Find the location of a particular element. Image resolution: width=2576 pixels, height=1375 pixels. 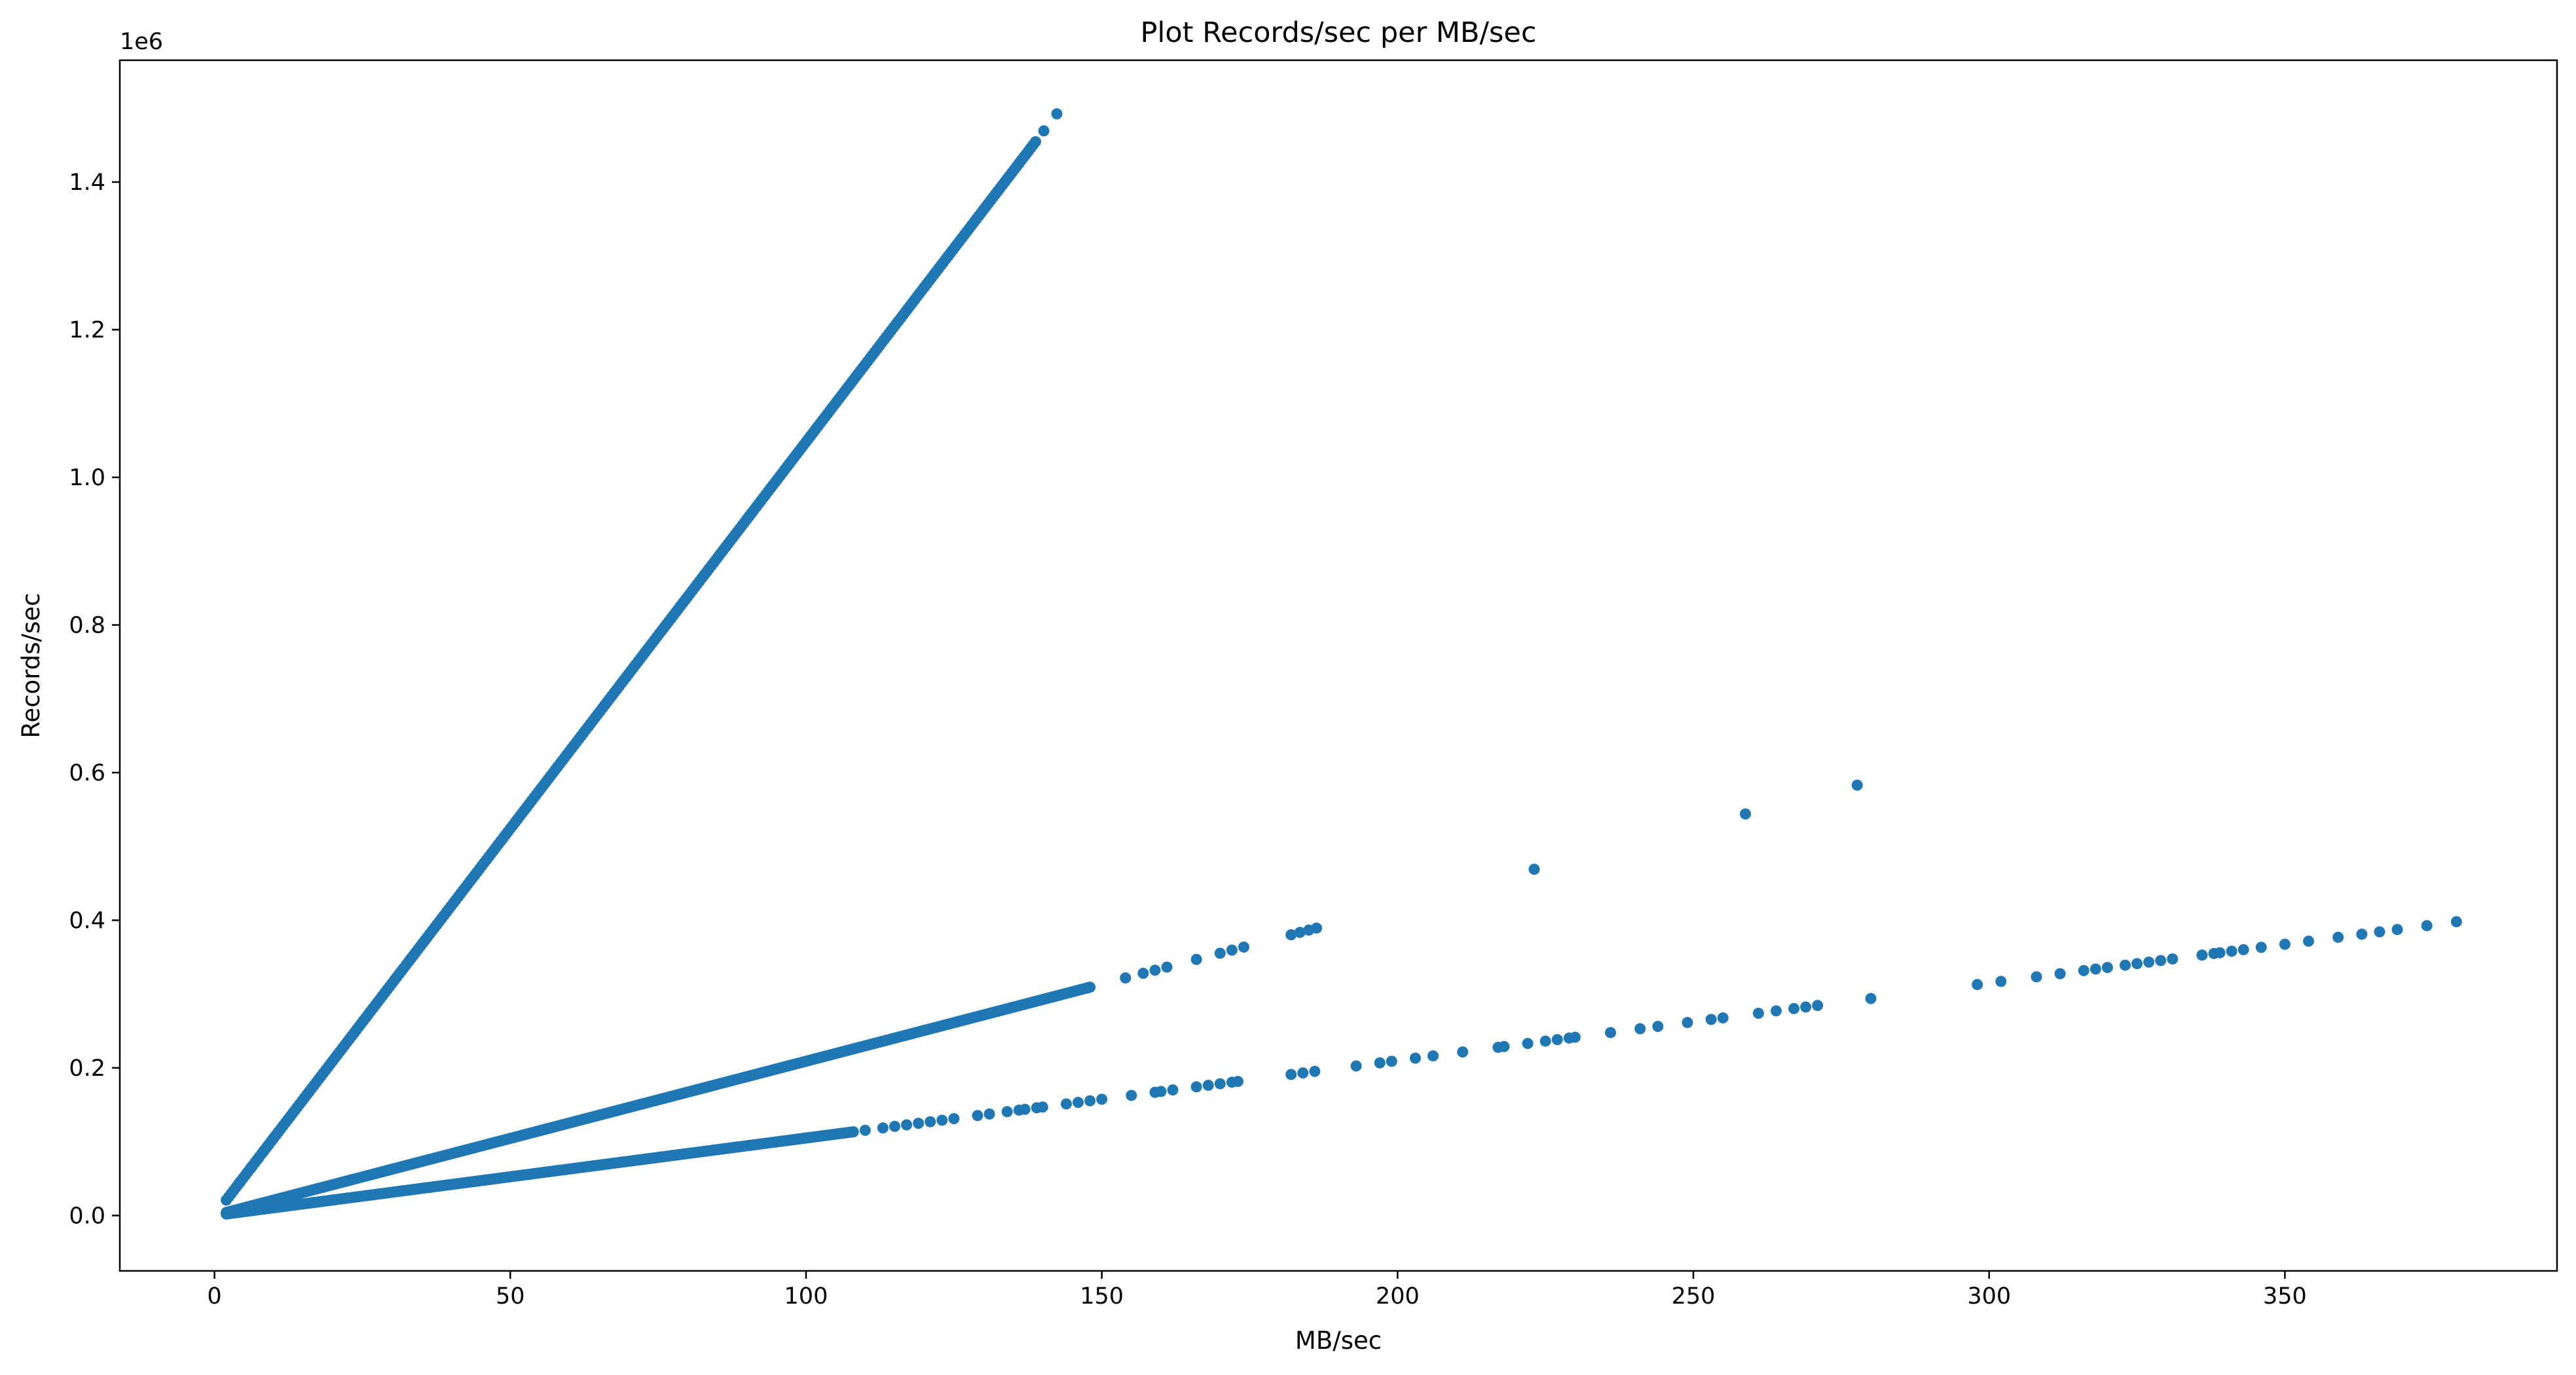

x-tick-label: 200 is located at coordinates (1398, 1296).